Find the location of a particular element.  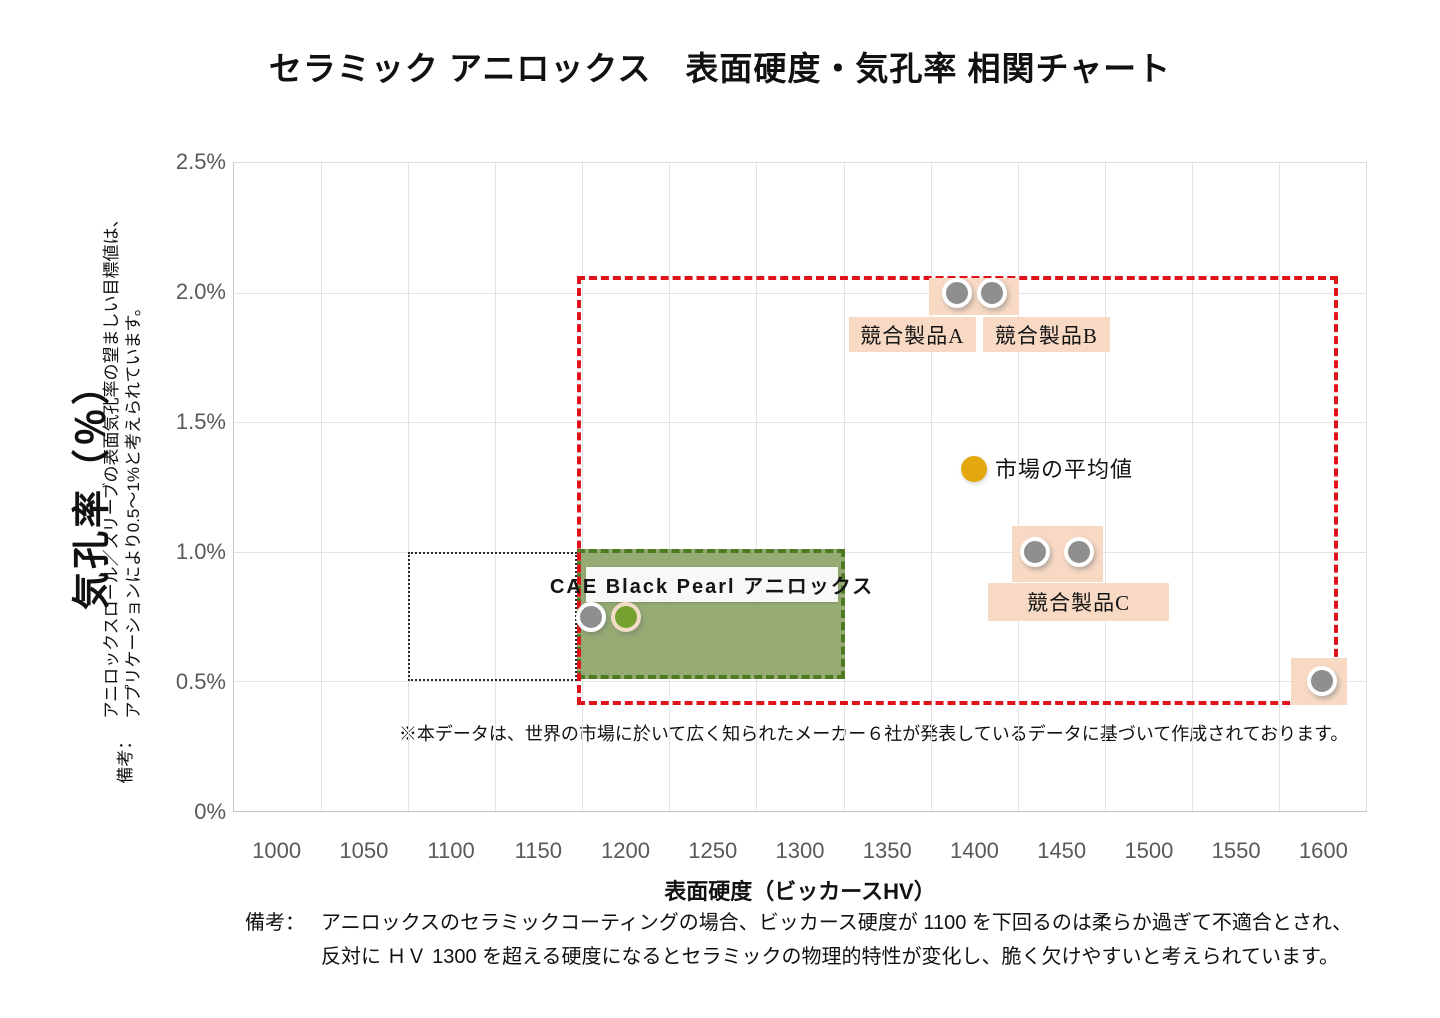

market-average-label: 市場の平均値 is located at coordinates (1064, 469).